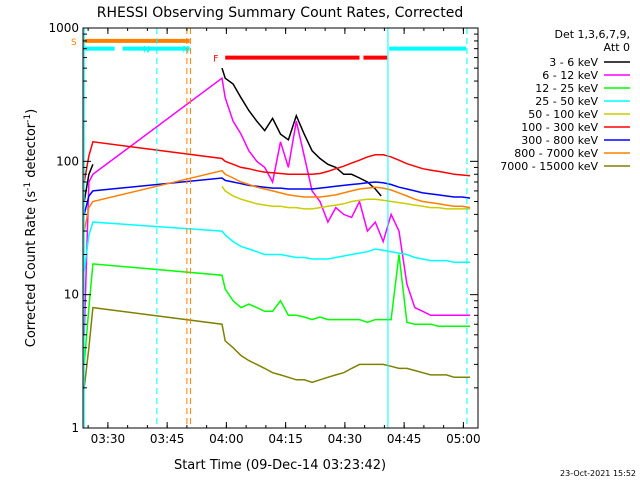 The width and height of the screenshot is (640, 480). What do you see at coordinates (167, 439) in the screenshot?
I see `x-tick-label: 03:45` at bounding box center [167, 439].